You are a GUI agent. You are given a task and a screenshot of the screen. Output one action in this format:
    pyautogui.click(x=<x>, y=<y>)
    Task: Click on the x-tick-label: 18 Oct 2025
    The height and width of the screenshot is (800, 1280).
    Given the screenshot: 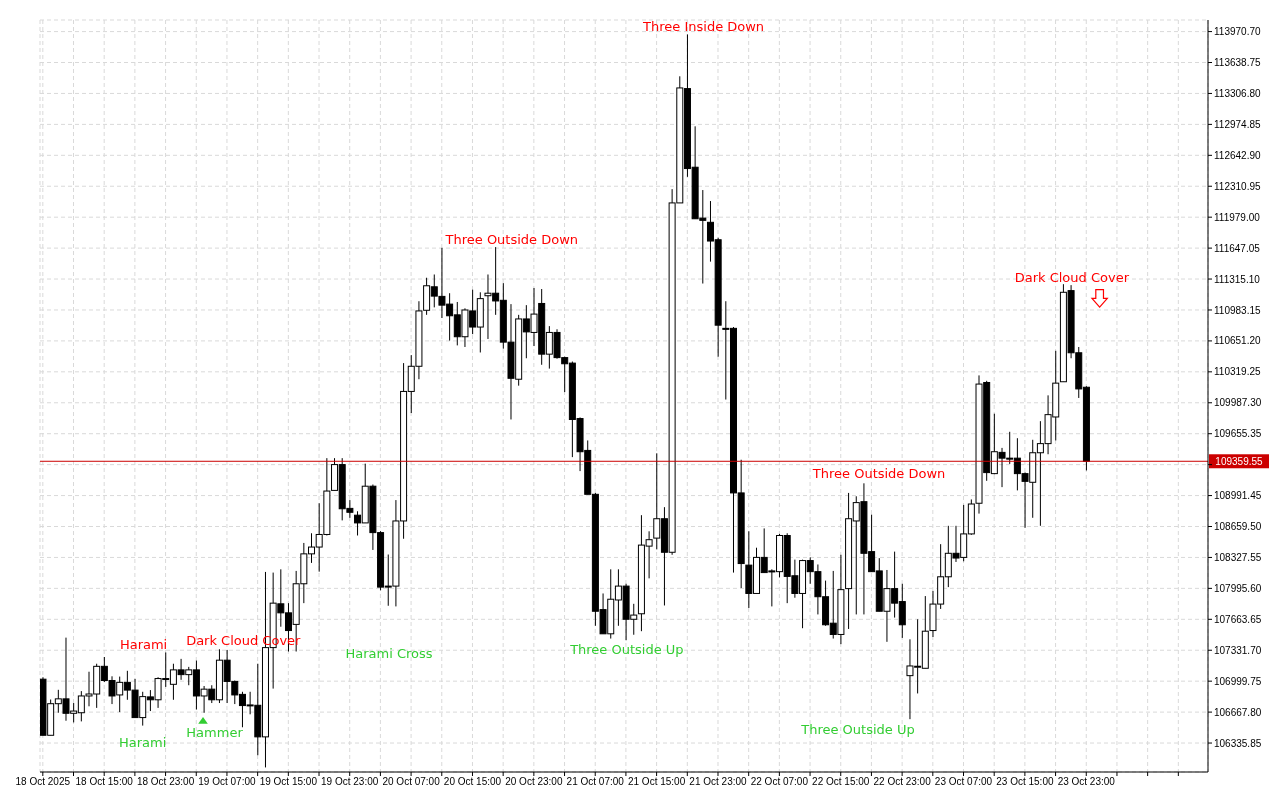 What is the action you would take?
    pyautogui.click(x=43, y=782)
    